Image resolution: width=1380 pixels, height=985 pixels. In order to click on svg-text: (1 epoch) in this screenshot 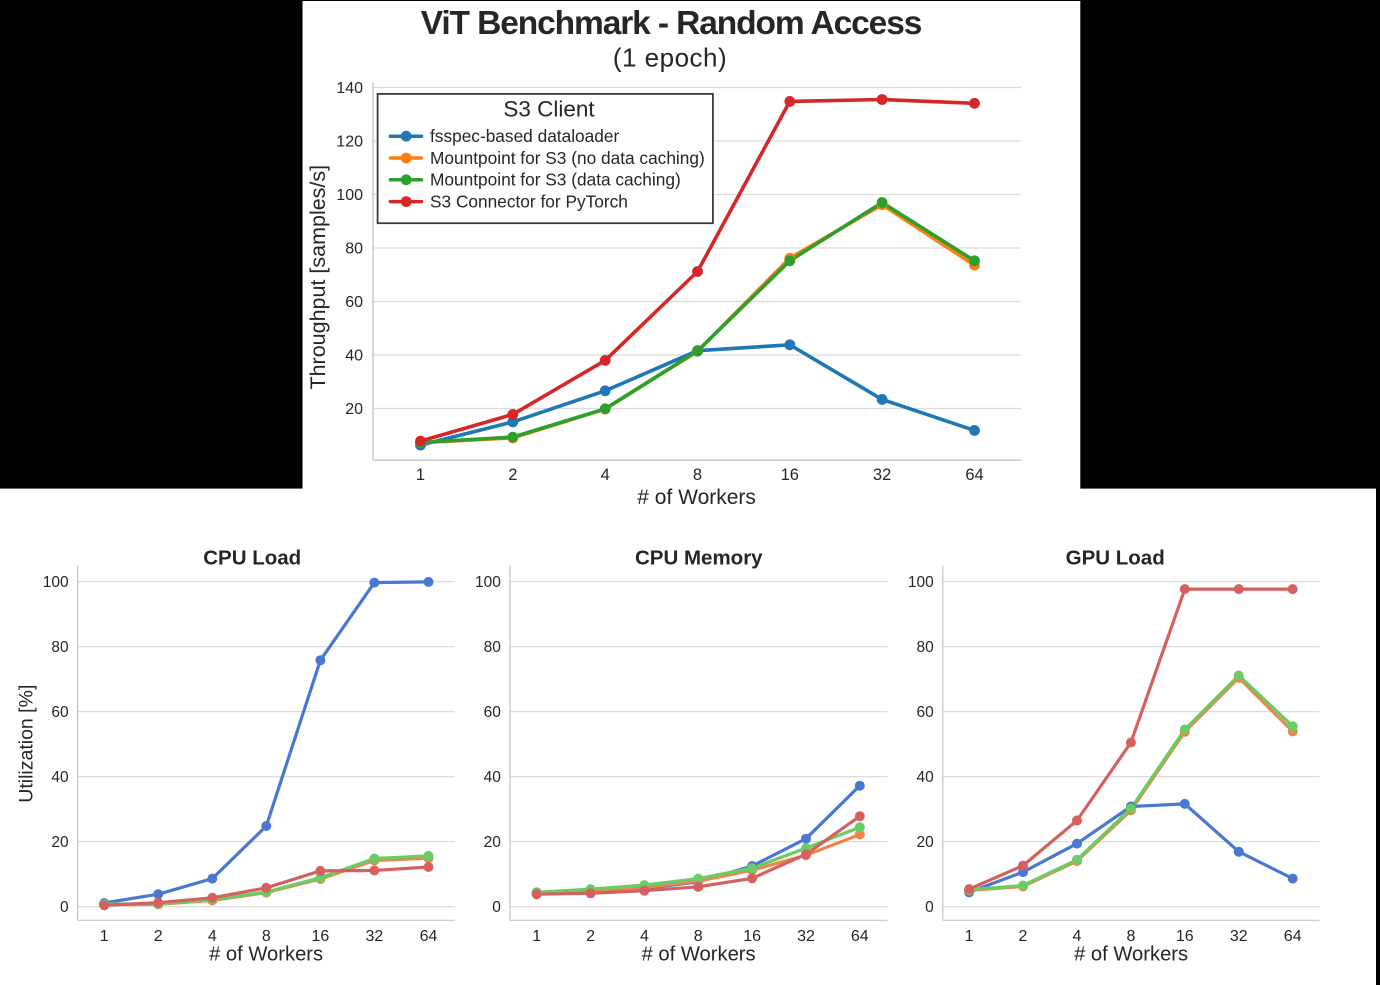, I will do `click(670, 58)`.